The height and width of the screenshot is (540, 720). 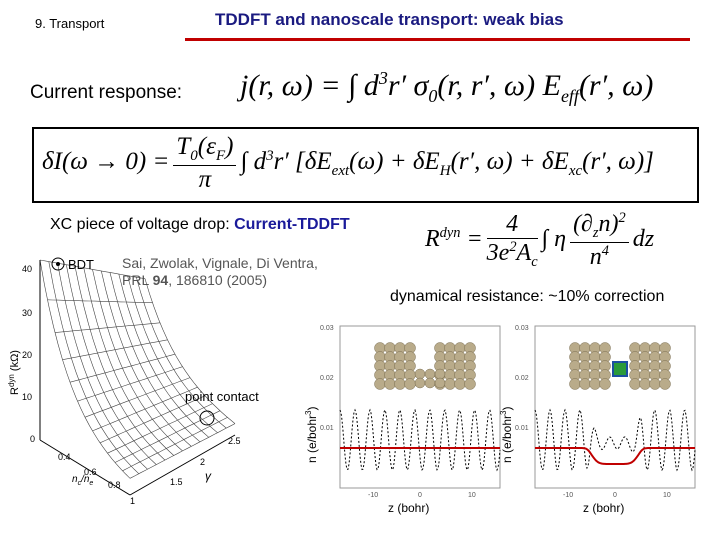 I want to click on y-tick-label: 40, so click(x=27, y=269).